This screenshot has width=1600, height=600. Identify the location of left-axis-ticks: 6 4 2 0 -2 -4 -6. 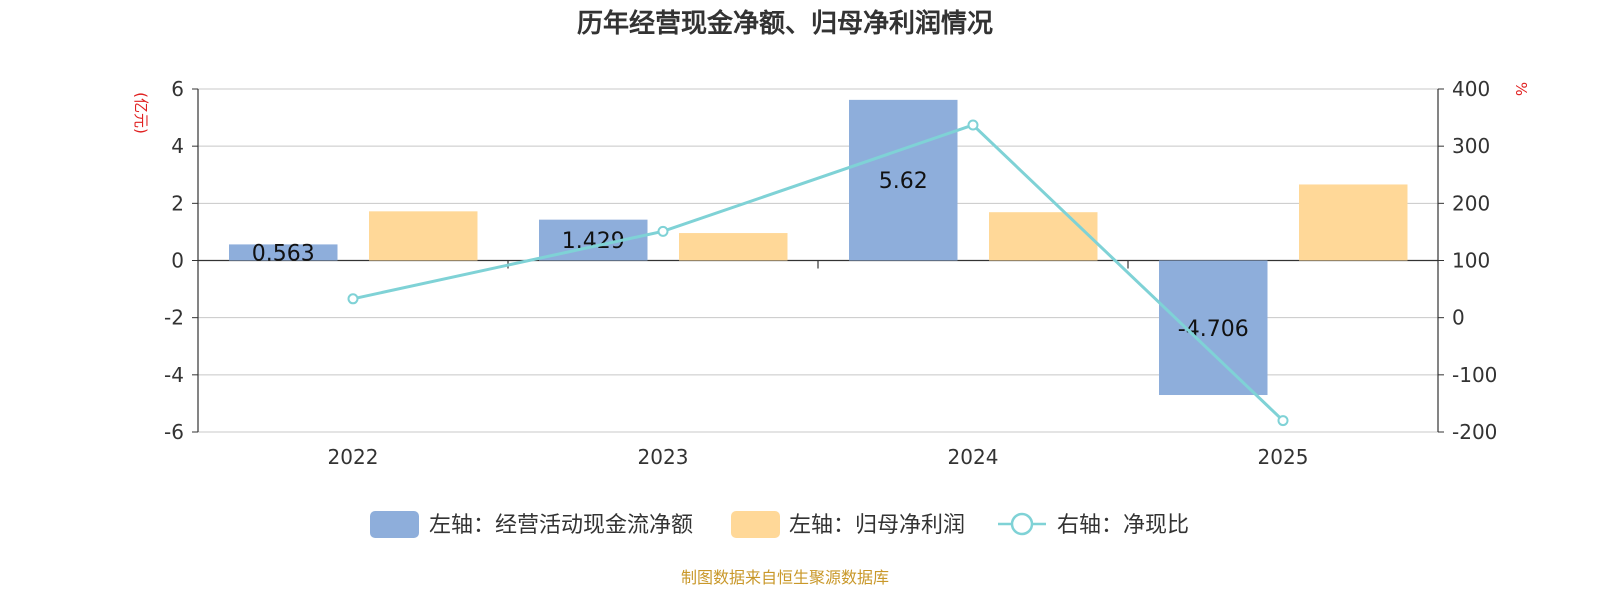
(181, 260).